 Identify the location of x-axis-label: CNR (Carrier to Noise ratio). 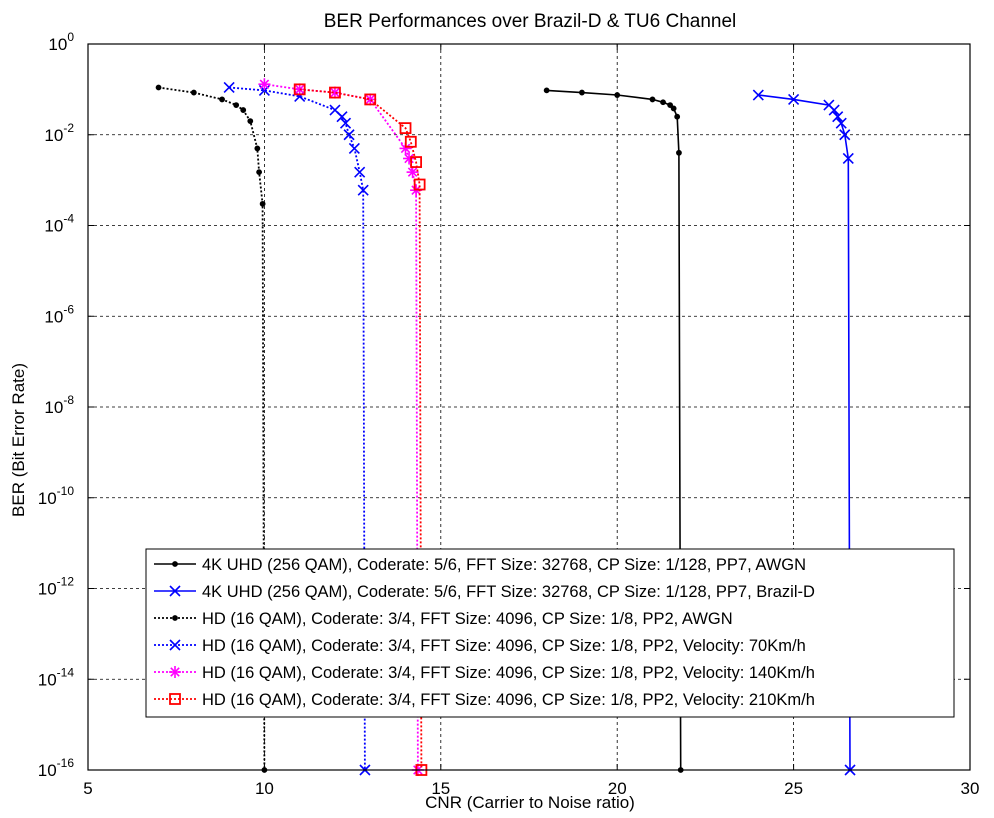
(530, 802).